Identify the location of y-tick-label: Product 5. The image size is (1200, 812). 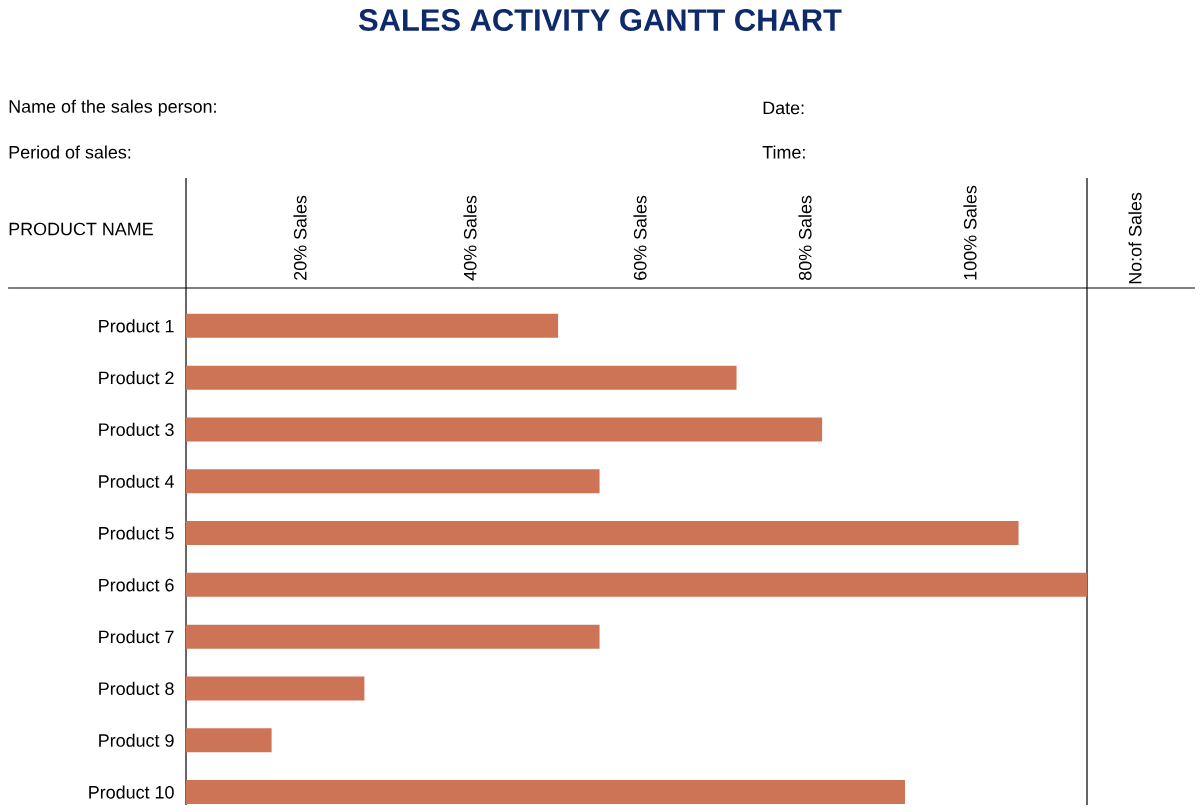
(136, 533).